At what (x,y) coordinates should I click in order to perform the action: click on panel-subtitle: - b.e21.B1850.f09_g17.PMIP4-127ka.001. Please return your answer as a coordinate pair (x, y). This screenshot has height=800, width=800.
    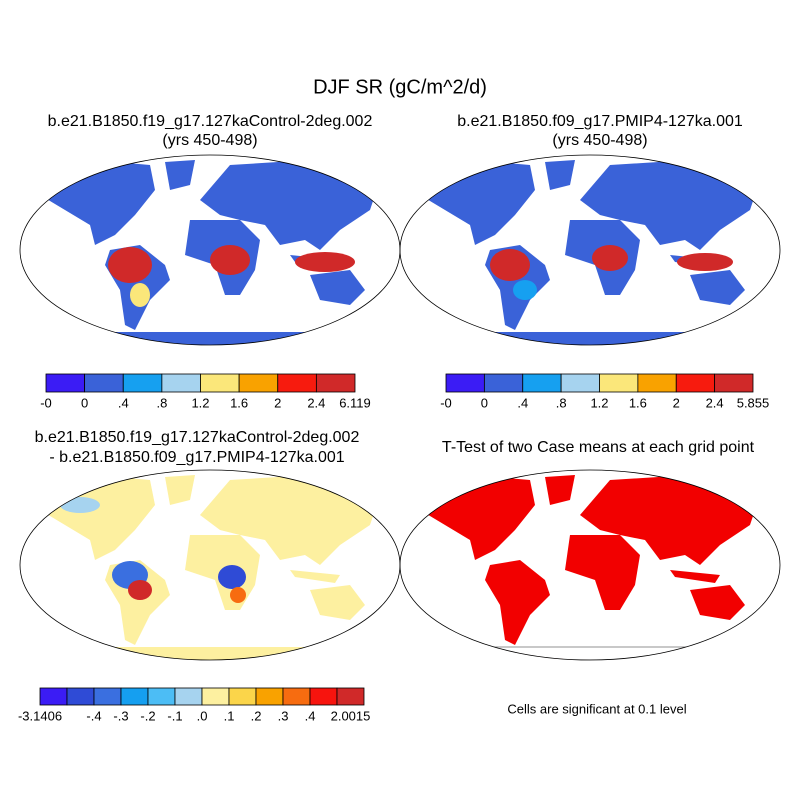
    Looking at the image, I should click on (196, 457).